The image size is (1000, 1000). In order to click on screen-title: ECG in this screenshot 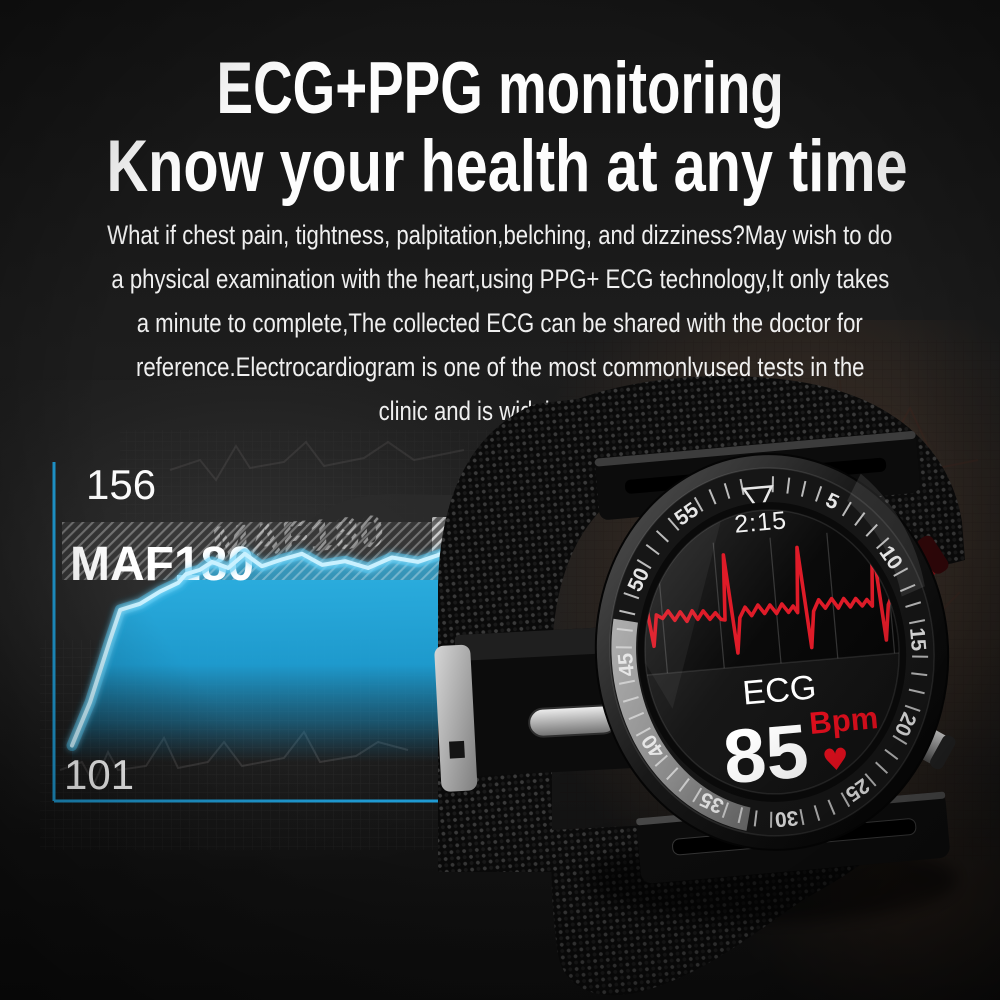, I will do `click(779, 690)`.